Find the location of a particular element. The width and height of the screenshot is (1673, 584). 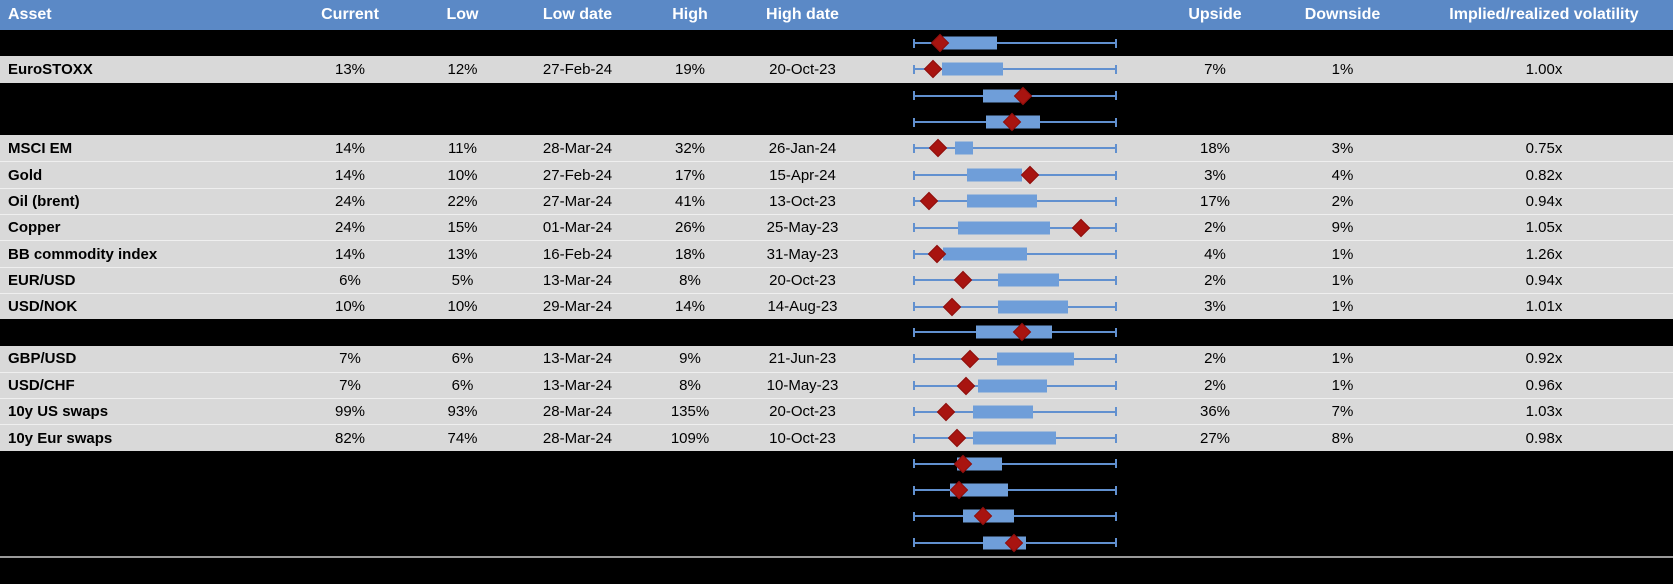

footer-divider-line is located at coordinates (836, 557).